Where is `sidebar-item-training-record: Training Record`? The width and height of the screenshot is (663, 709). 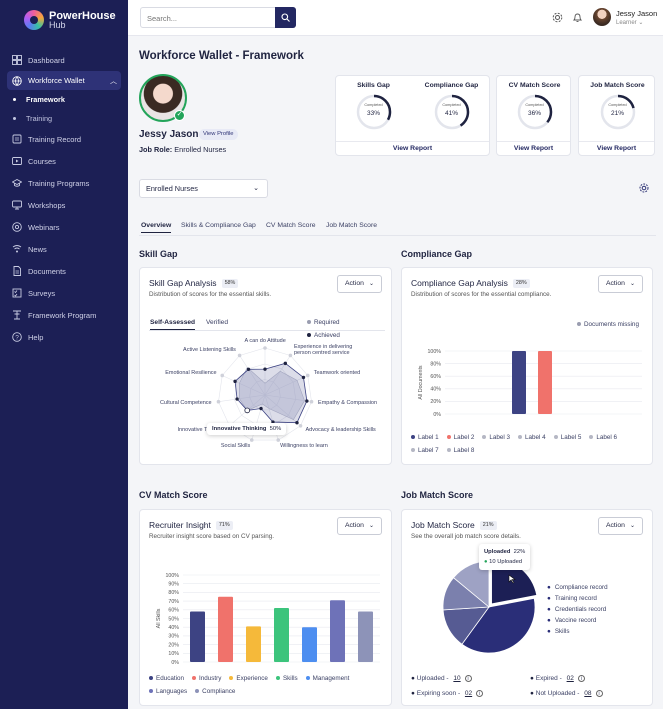 sidebar-item-training-record: Training Record is located at coordinates (64, 139).